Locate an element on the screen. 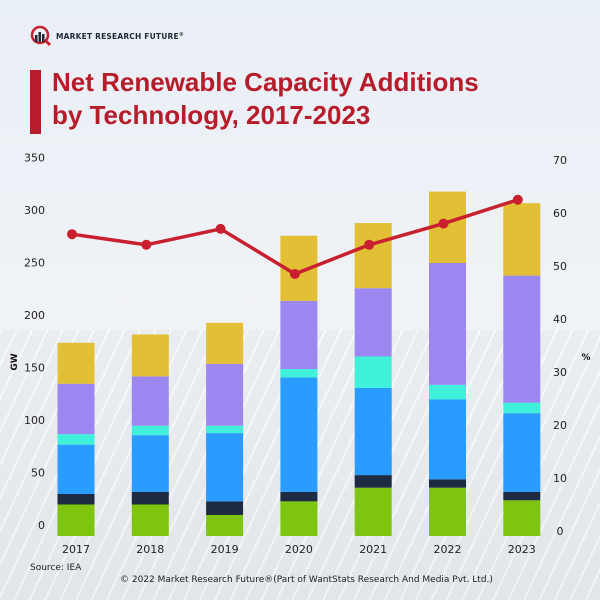  x-tick-label: 2022 is located at coordinates (448, 549).